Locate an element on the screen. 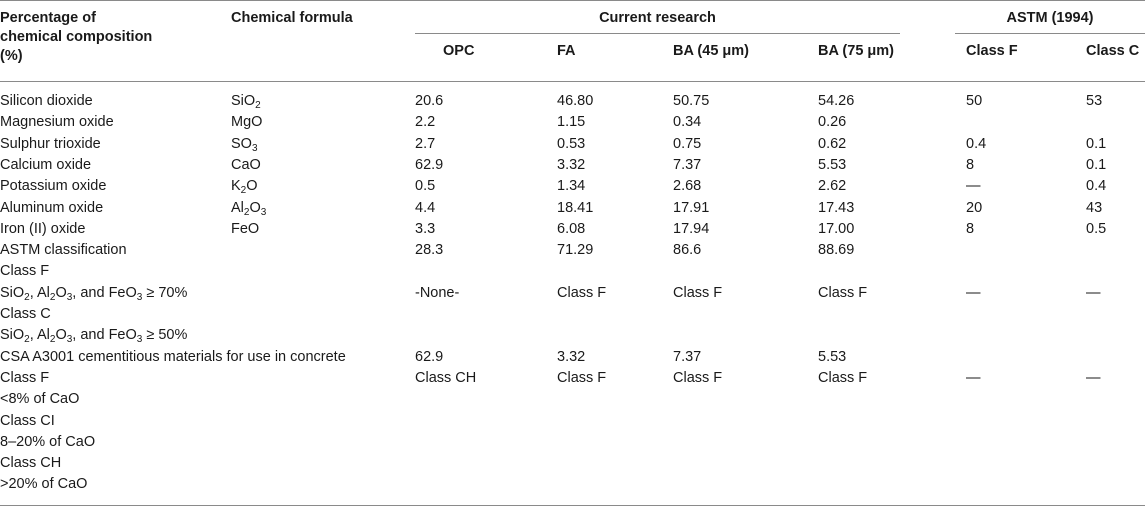  row-chemical-formula: MgO is located at coordinates (247, 122).